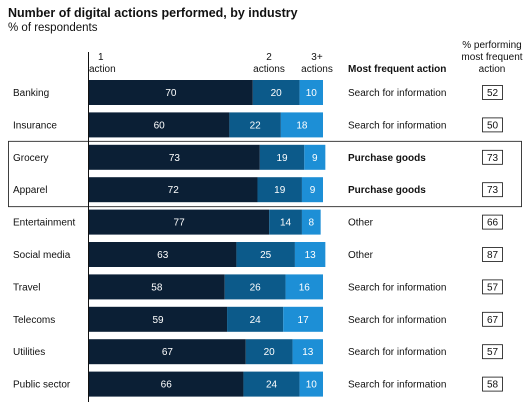 Image resolution: width=530 pixels, height=410 pixels. I want to click on bar-value-label: 66, so click(167, 385).